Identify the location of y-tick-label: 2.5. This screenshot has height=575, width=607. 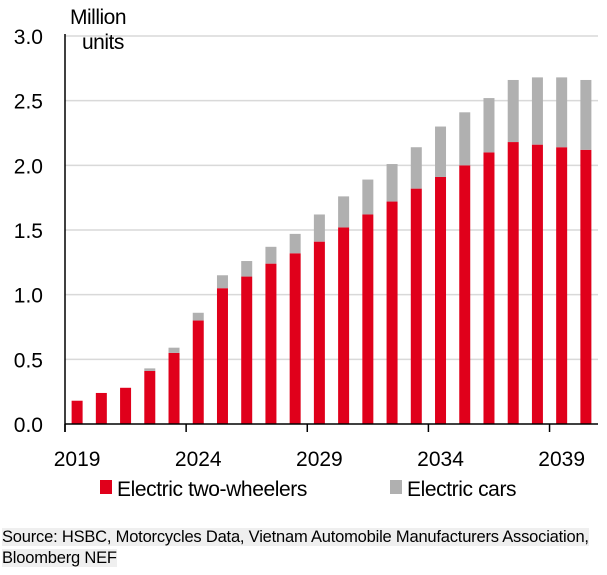
(28, 102).